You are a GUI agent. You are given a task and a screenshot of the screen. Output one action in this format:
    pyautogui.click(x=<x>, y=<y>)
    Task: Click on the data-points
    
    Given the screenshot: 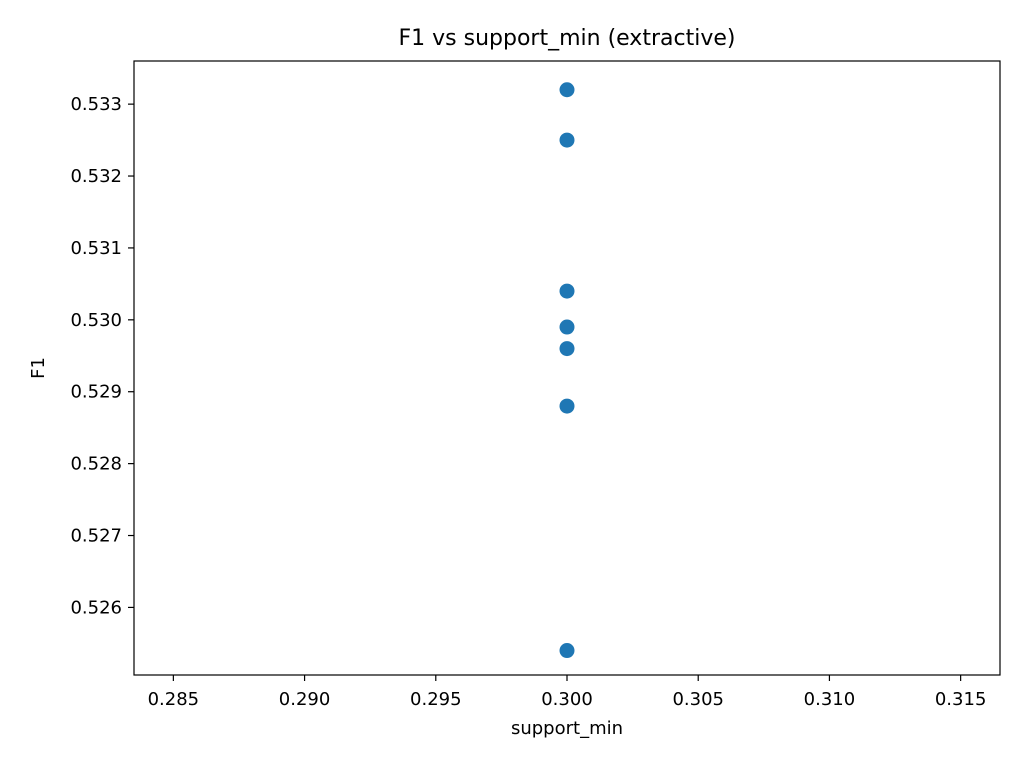 What is the action you would take?
    pyautogui.click(x=567, y=370)
    